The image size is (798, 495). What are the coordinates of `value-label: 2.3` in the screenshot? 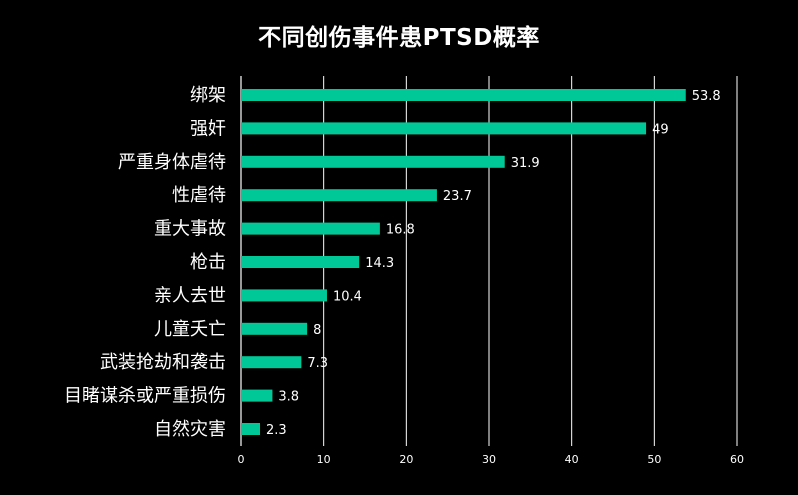 It's located at (276, 430).